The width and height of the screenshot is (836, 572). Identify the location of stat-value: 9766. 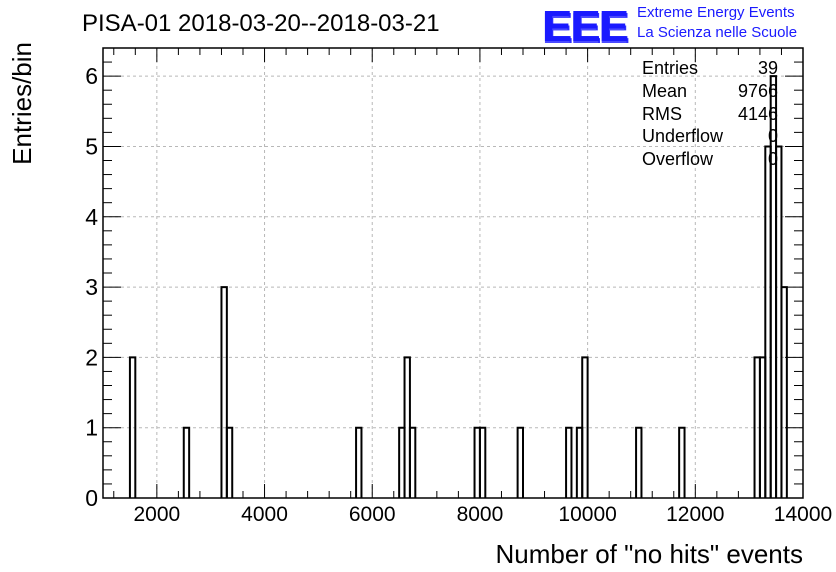
(757, 90).